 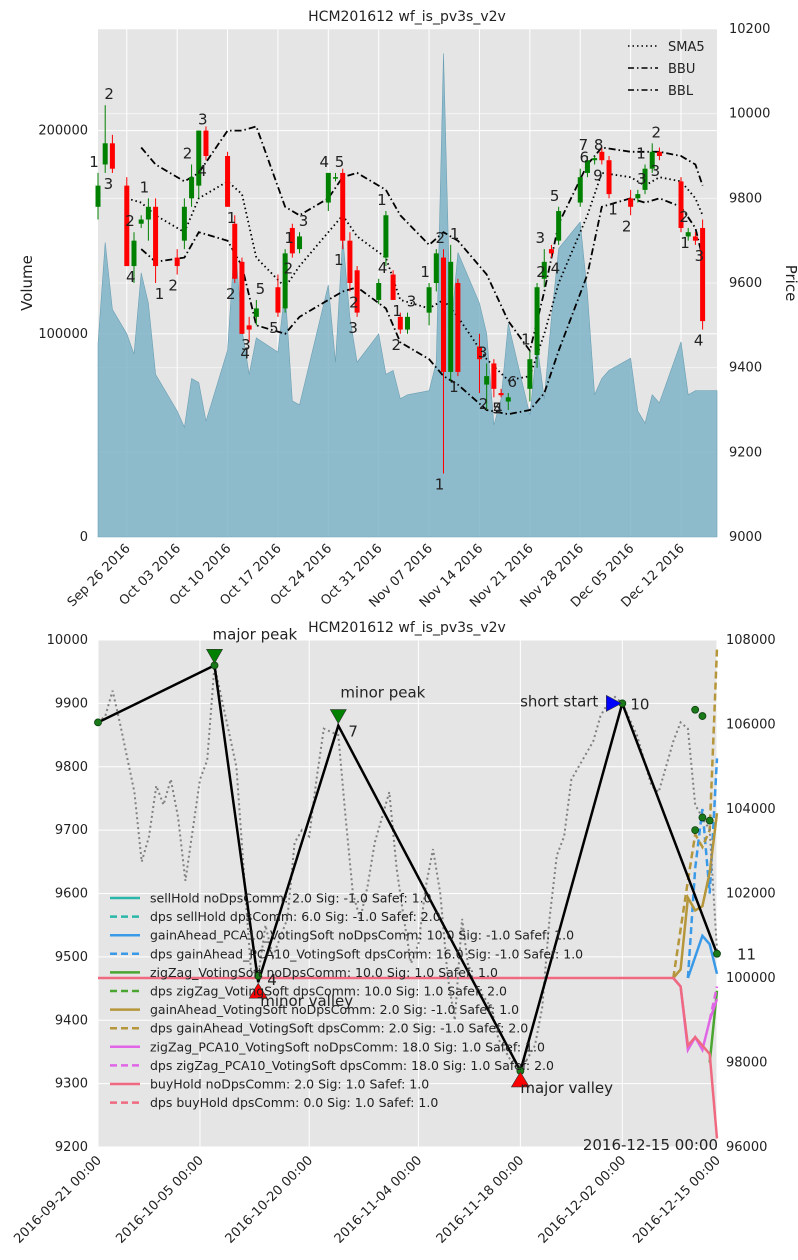 I want to click on y-tick-label: 9900, so click(x=71, y=703).